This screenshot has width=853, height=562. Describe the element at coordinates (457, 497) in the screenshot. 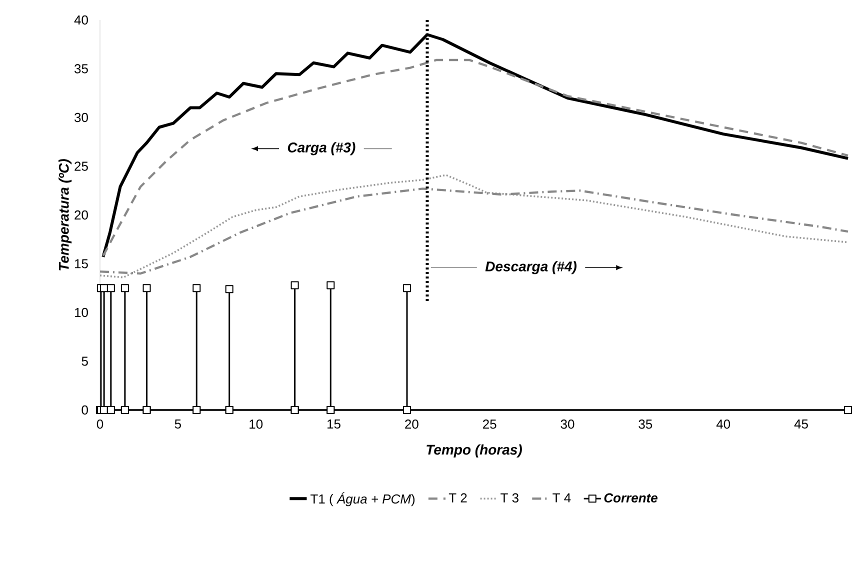

I see `legend-label: T 2` at that location.